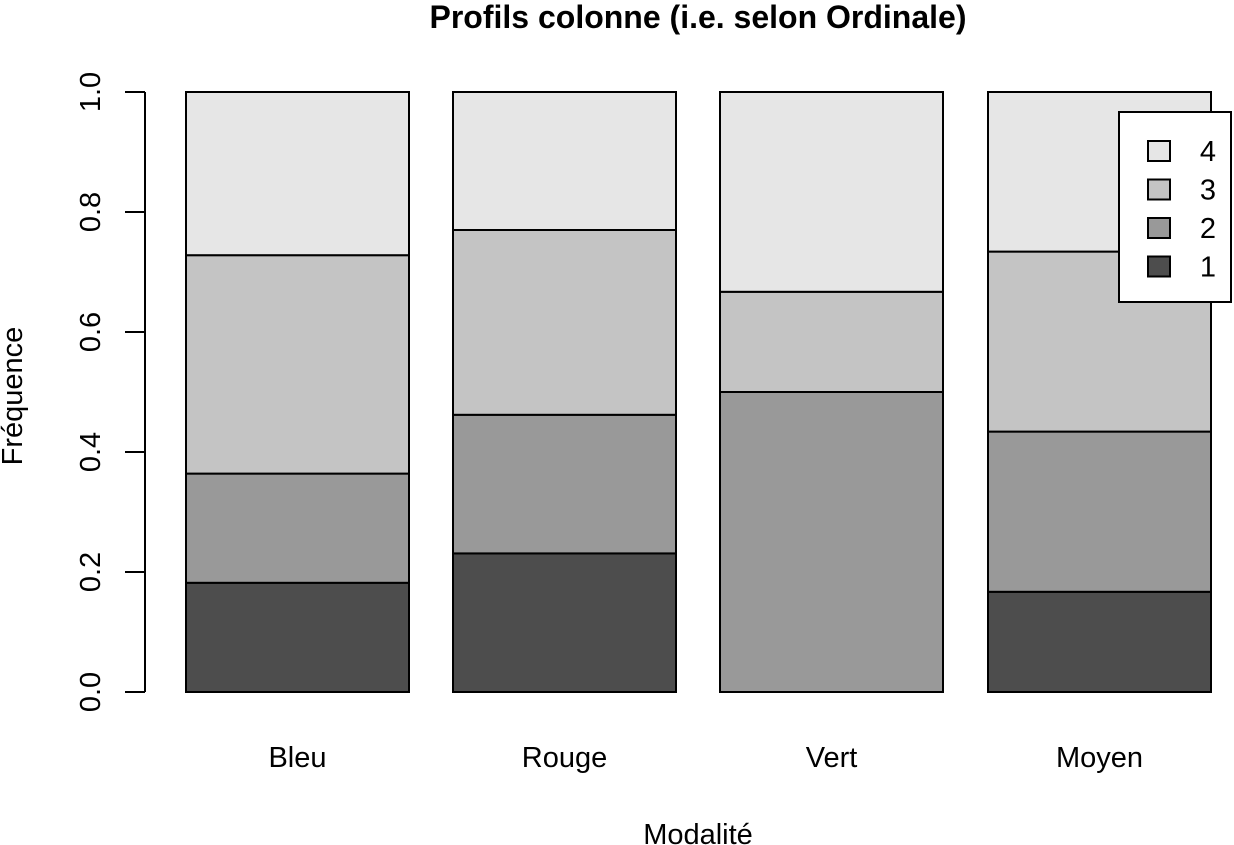 Image resolution: width=1234 pixels, height=845 pixels. I want to click on x-category-label: Moyen, so click(1099, 758).